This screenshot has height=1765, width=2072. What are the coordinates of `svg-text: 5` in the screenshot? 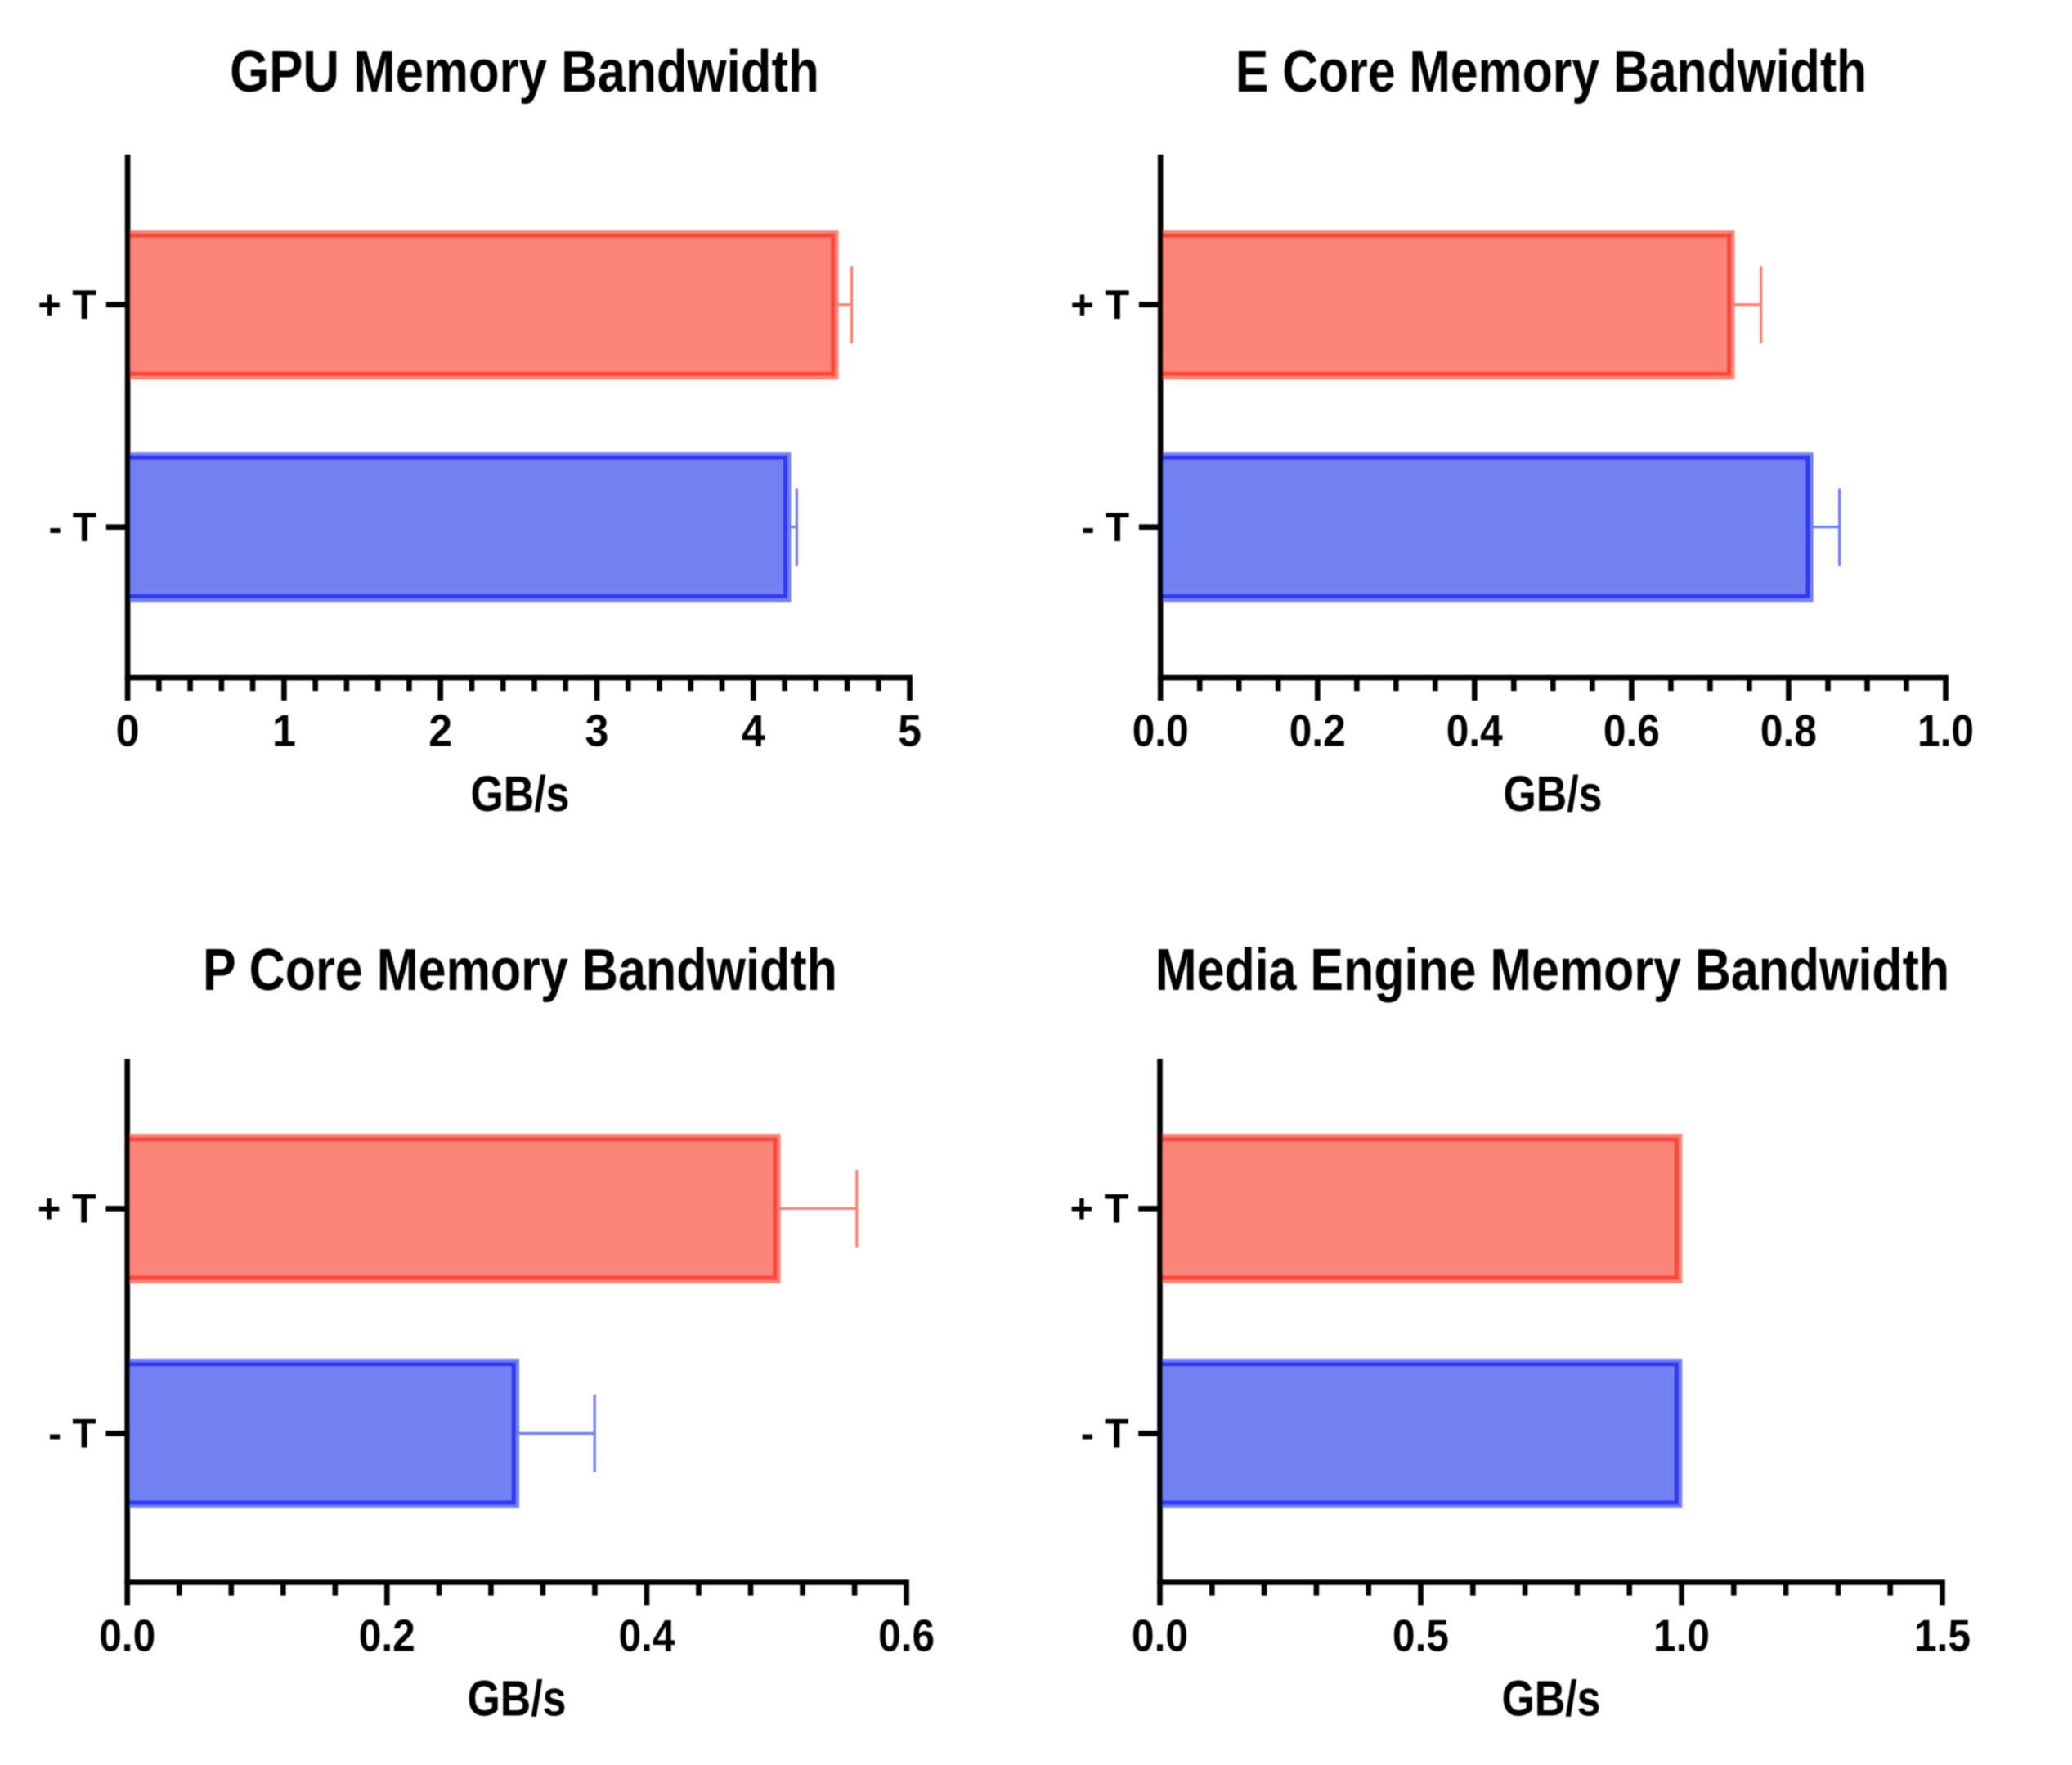 It's located at (910, 731).